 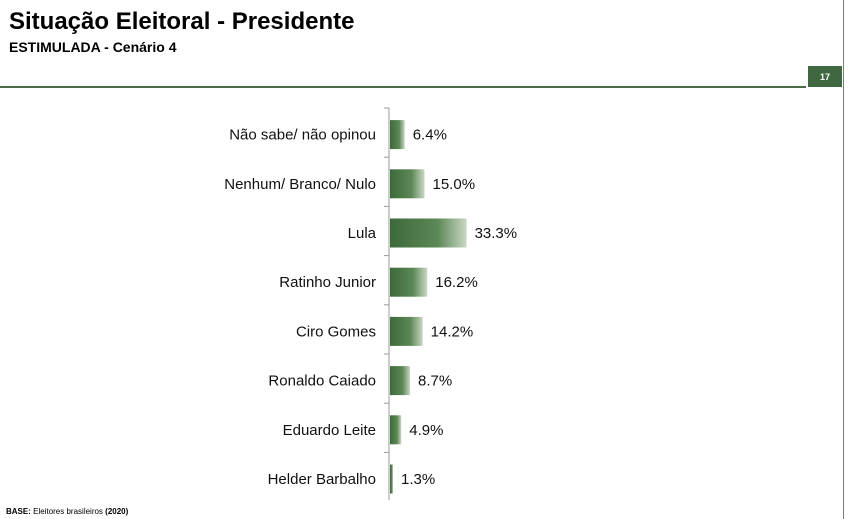 I want to click on category-label: Não sabe/ não opinou, so click(x=302, y=135).